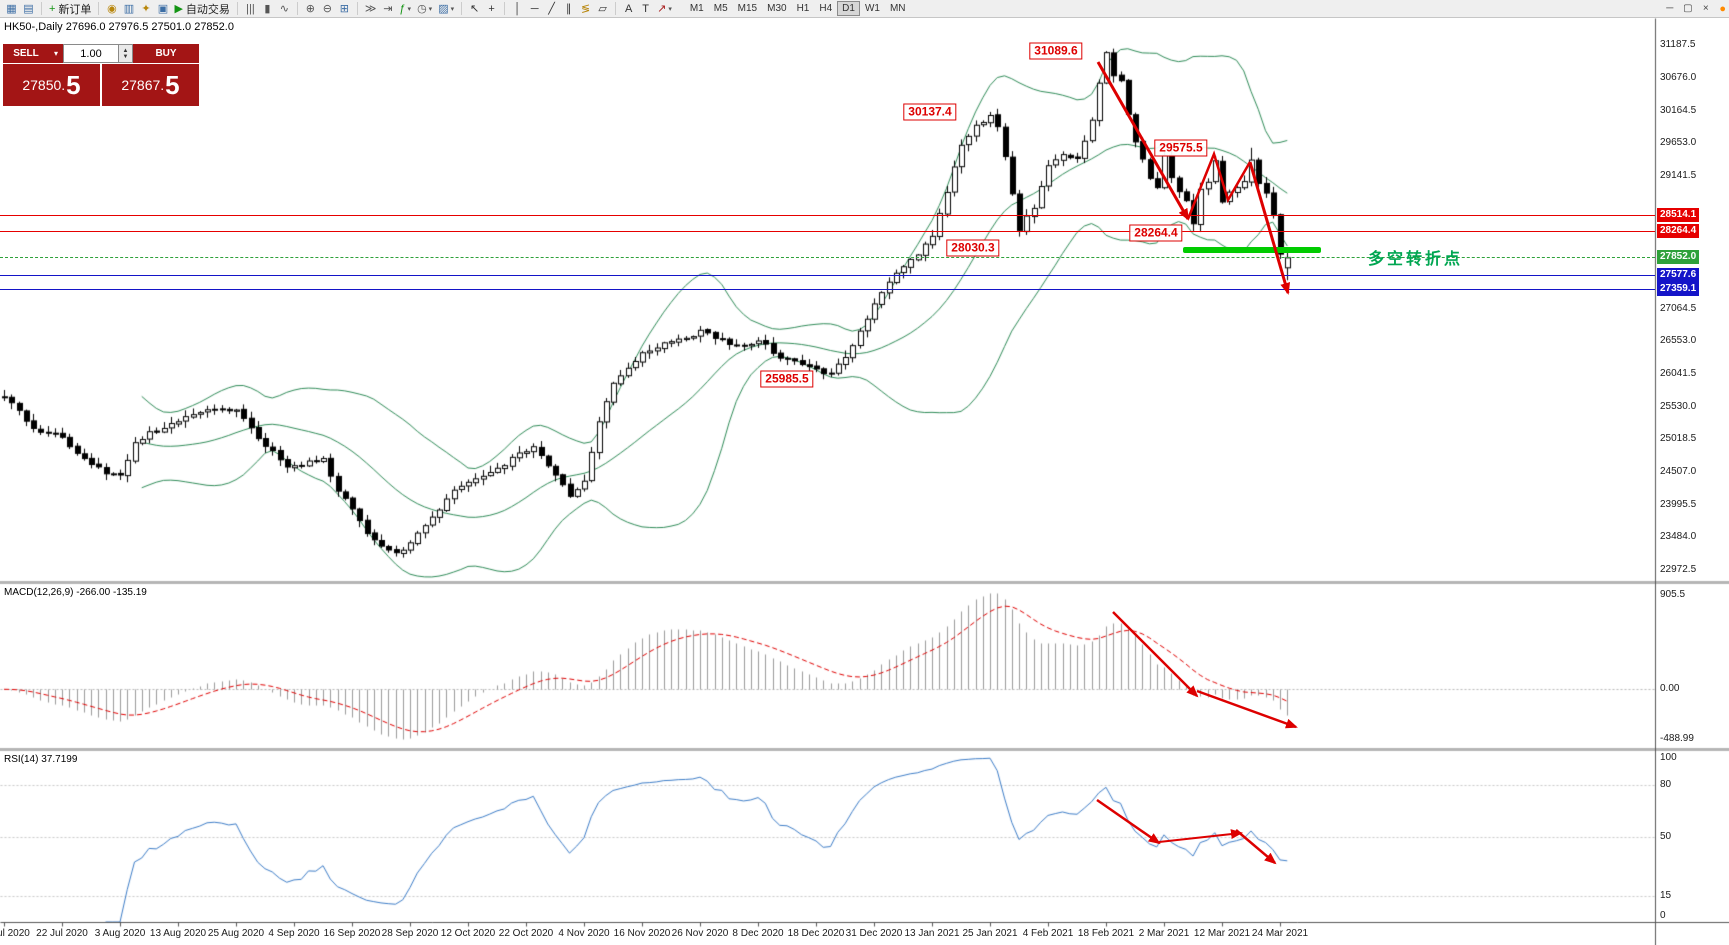 This screenshot has width=1729, height=945. I want to click on terminal-button: ▣, so click(162, 9).